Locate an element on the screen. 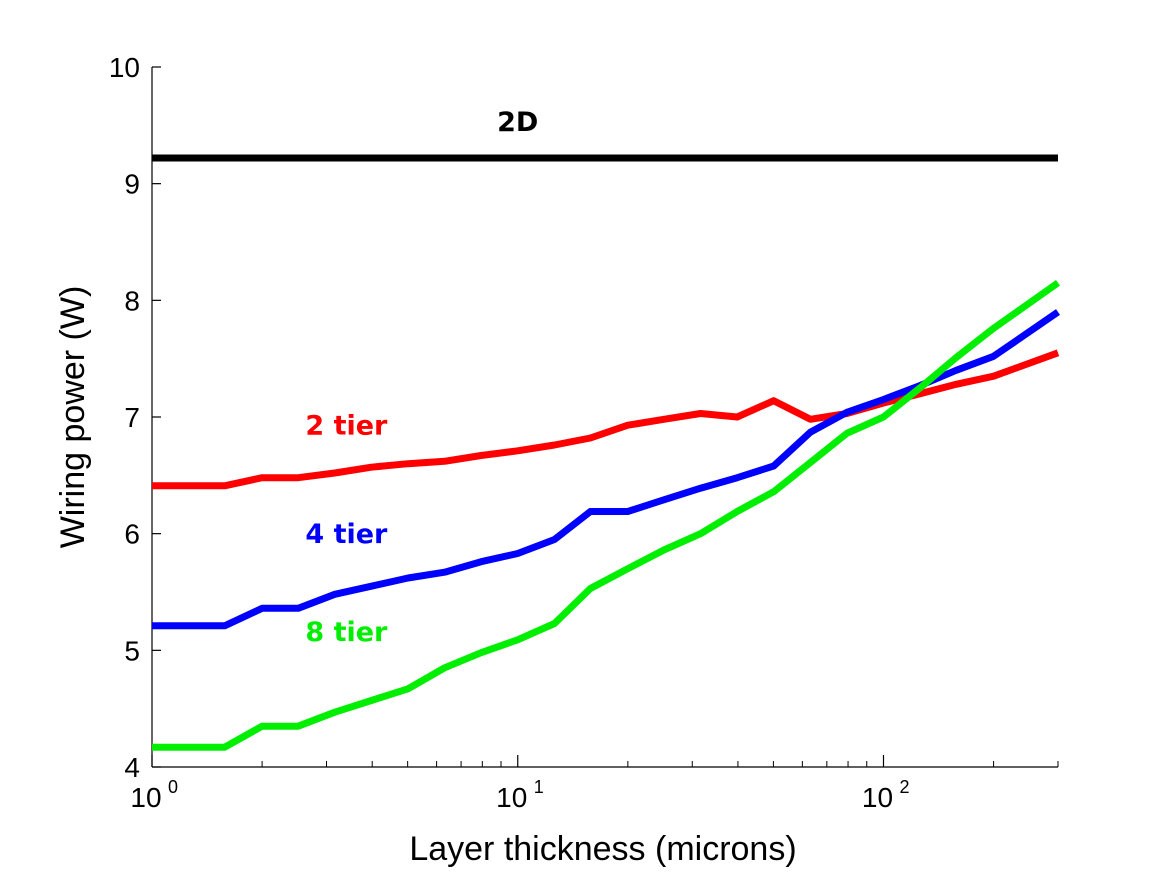  x-tick-exponent: 2 is located at coordinates (904, 787).